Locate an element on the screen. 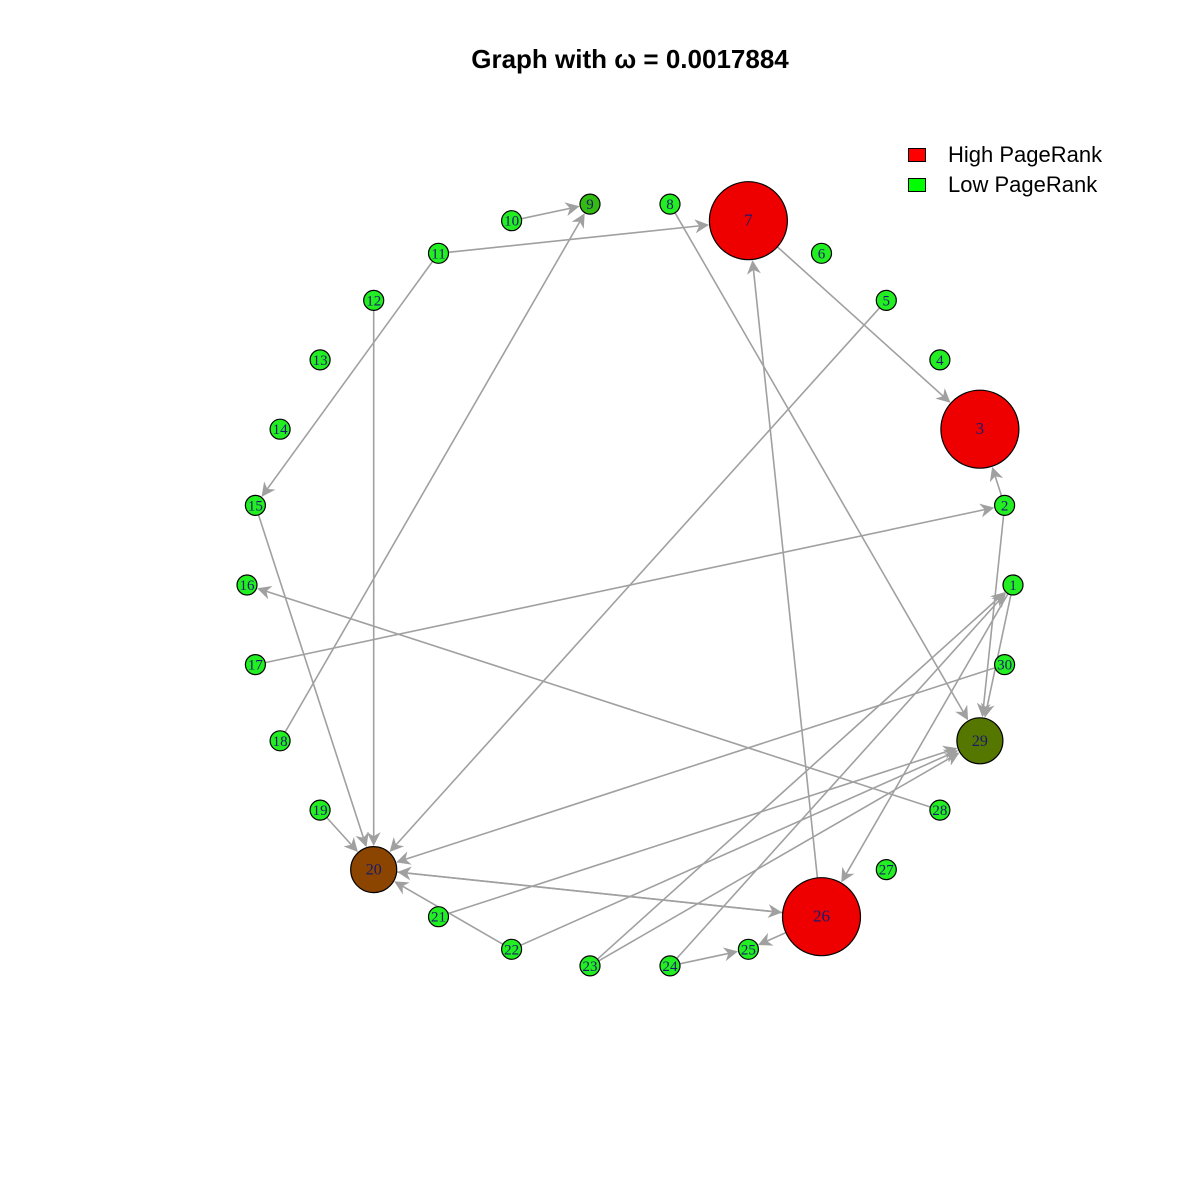 The height and width of the screenshot is (1200, 1200). node-14: 14 is located at coordinates (280, 429).